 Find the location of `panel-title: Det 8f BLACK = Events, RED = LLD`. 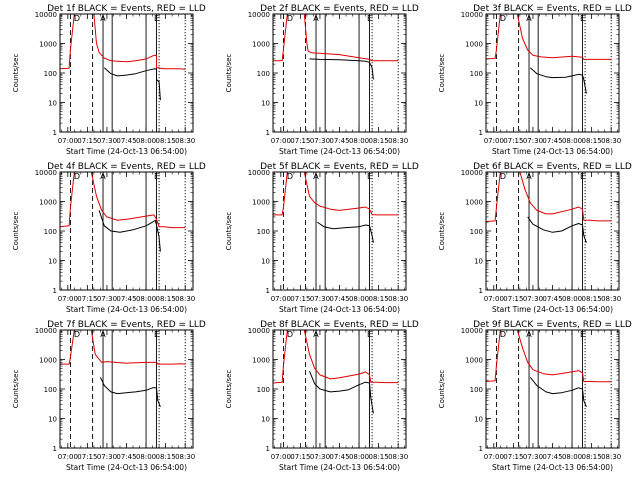

panel-title: Det 8f BLACK = Events, RED = LLD is located at coordinates (339, 325).